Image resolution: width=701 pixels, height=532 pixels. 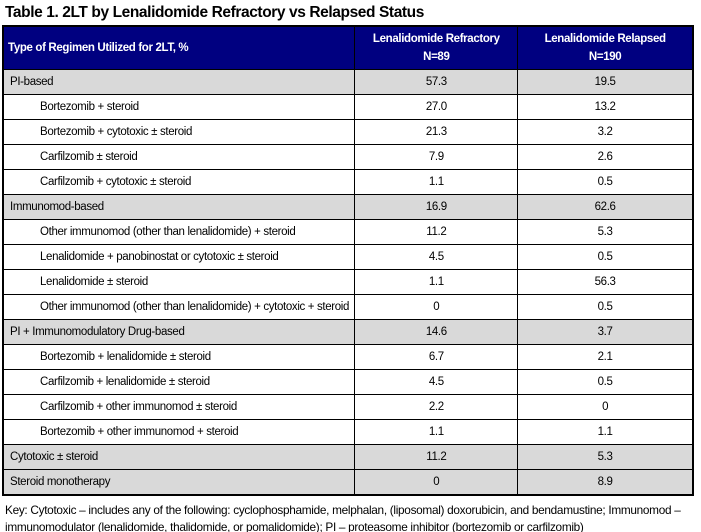 What do you see at coordinates (605, 482) in the screenshot?
I see `relapsed-value: 8.9` at bounding box center [605, 482].